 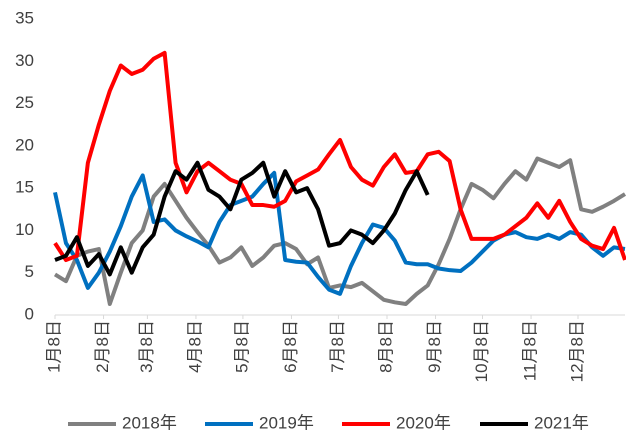 I want to click on legend-label: 2021年, so click(x=561, y=422).